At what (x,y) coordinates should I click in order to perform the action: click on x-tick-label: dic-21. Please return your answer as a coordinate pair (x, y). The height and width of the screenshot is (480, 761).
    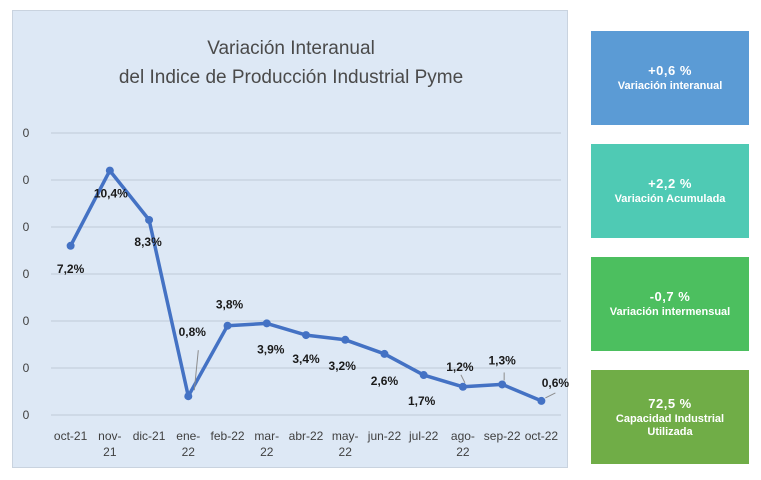
    Looking at the image, I should click on (149, 436).